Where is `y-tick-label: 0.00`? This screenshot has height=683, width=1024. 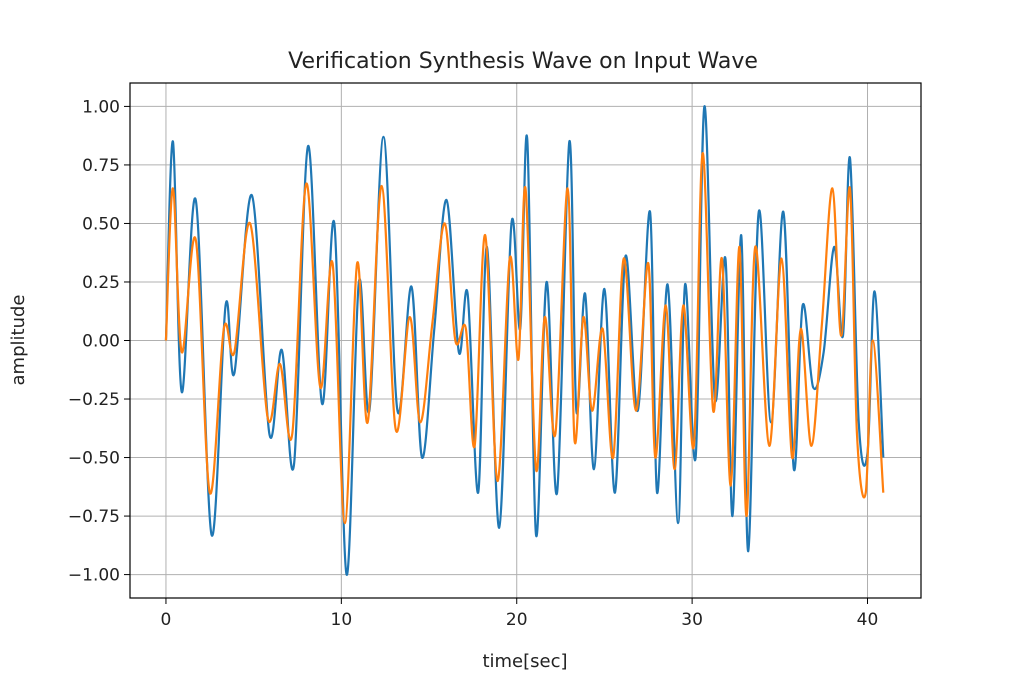 y-tick-label: 0.00 is located at coordinates (101, 342).